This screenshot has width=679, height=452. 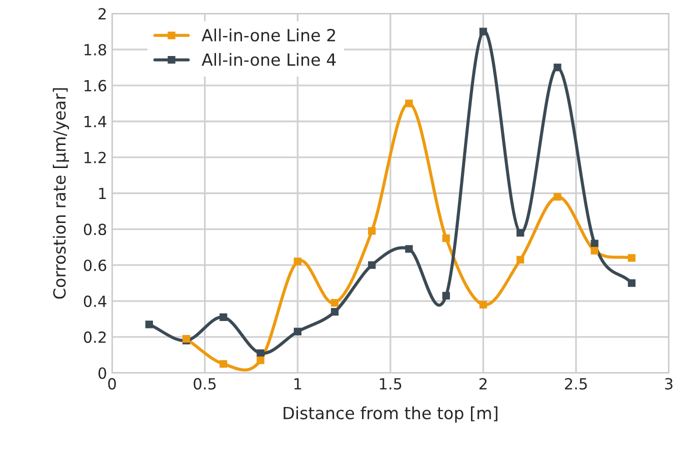 I want to click on x-tick-label: 1, so click(x=298, y=384).